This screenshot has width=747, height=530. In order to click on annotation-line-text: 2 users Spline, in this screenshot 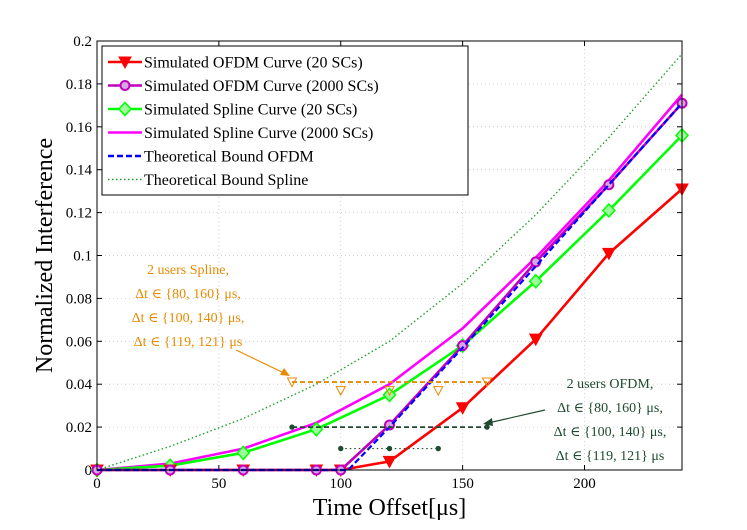, I will do `click(188, 270)`.